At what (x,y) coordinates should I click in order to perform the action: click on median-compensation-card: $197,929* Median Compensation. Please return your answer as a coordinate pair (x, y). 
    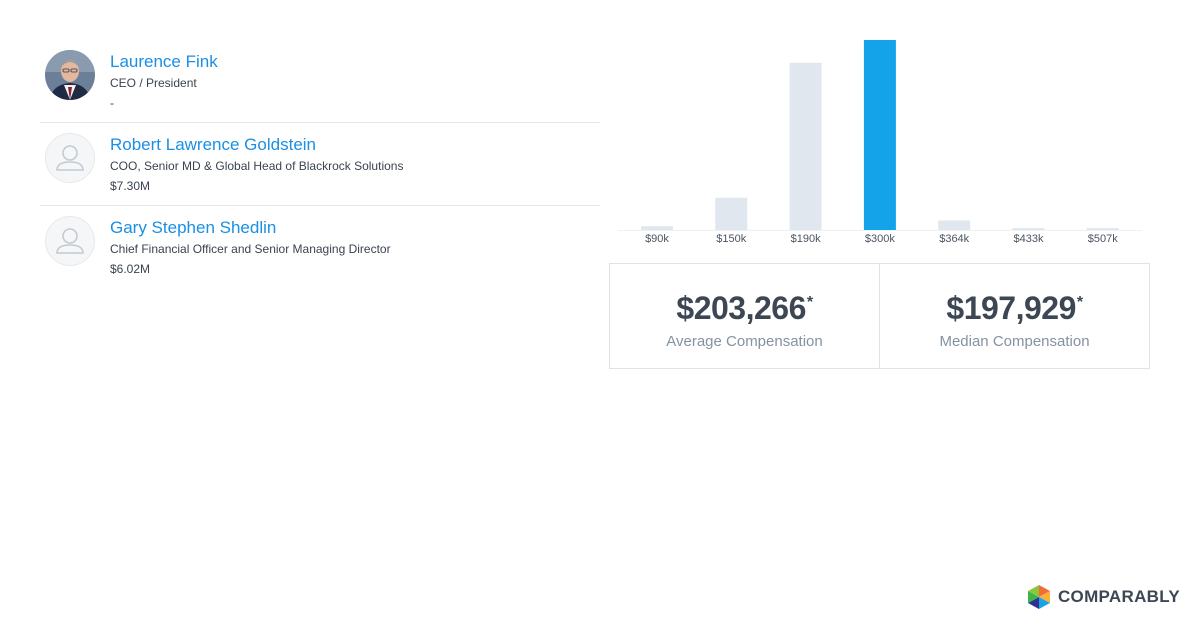
    Looking at the image, I should click on (1014, 316).